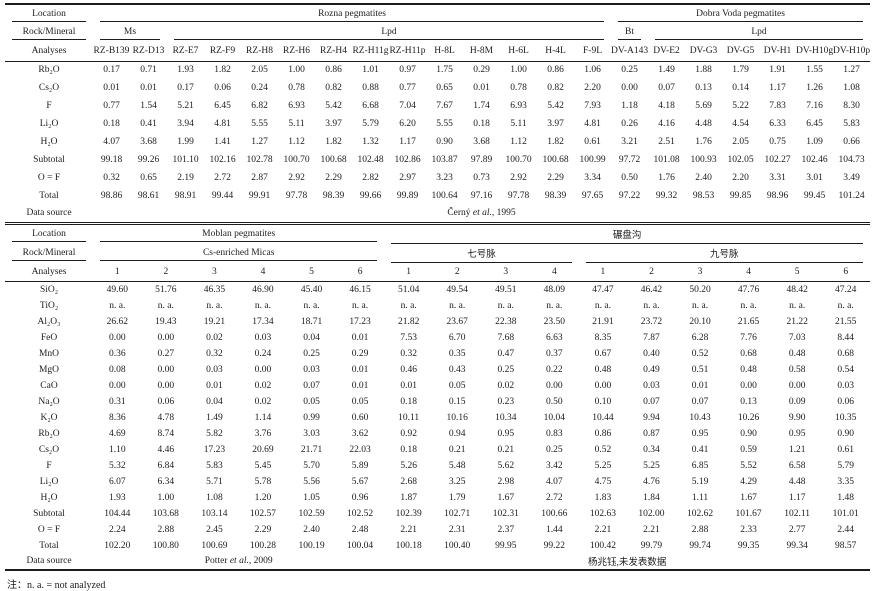  Describe the element at coordinates (370, 196) in the screenshot. I see `data-cell: 99.66` at that location.